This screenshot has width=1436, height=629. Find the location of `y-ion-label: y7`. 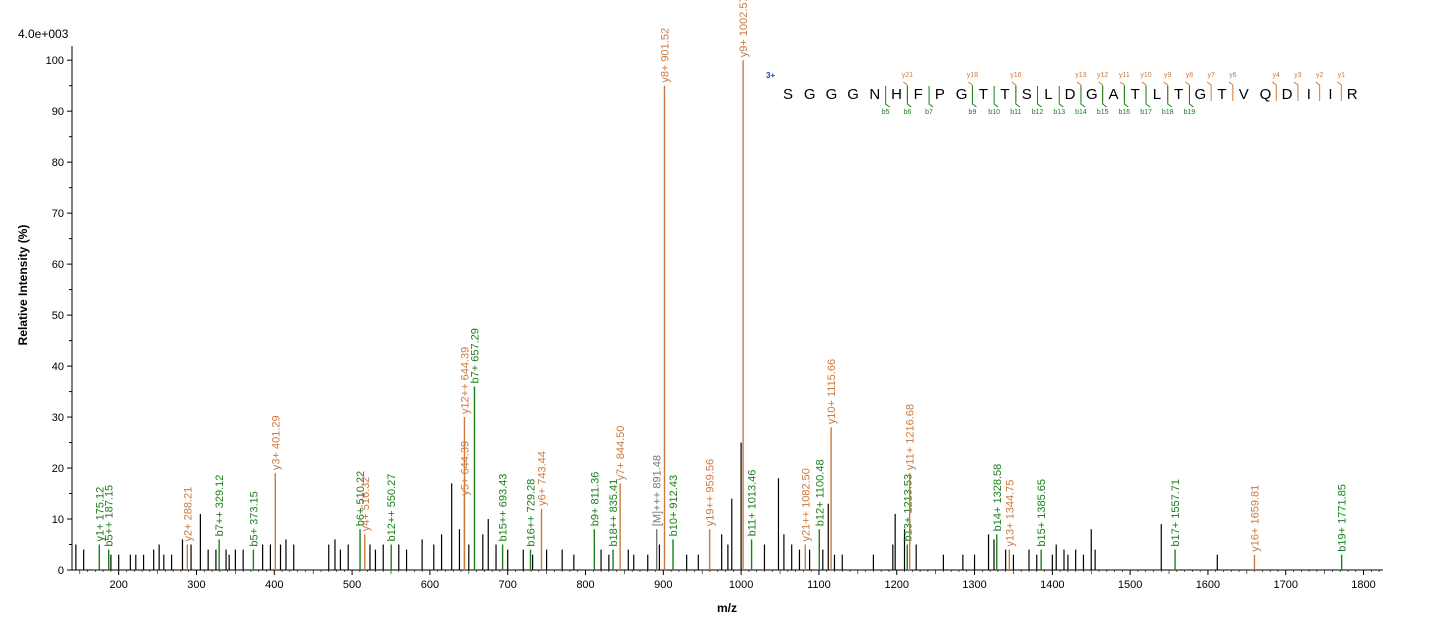

y-ion-label: y7 is located at coordinates (1211, 75).